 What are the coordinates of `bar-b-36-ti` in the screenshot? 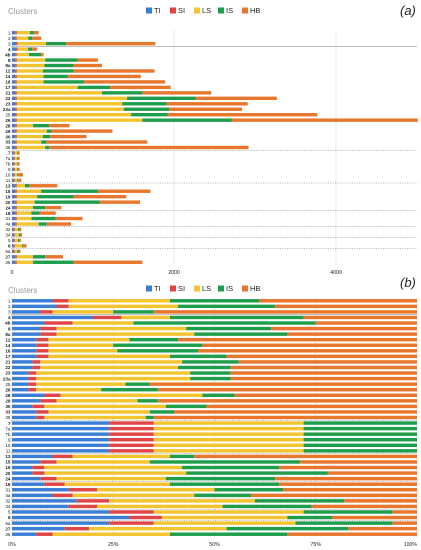 It's located at (24, 534).